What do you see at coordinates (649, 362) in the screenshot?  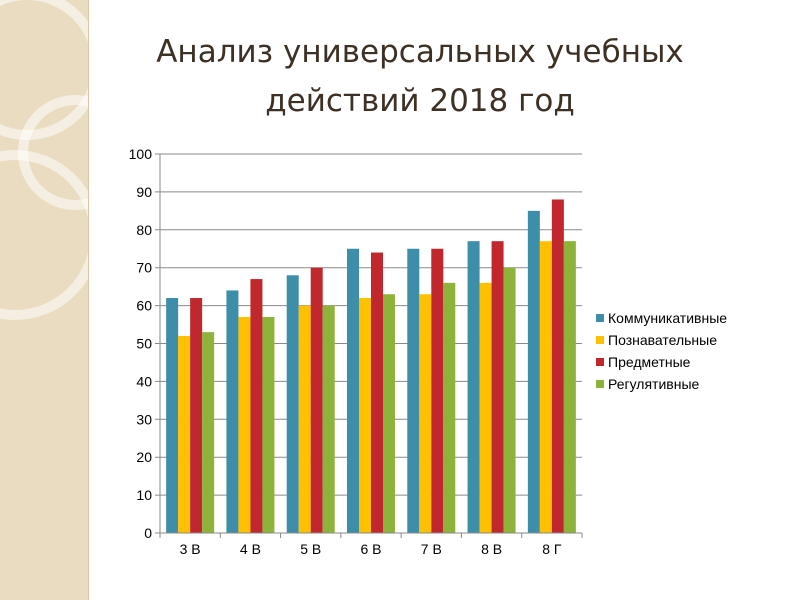 I see `legend-label: Предметные` at bounding box center [649, 362].